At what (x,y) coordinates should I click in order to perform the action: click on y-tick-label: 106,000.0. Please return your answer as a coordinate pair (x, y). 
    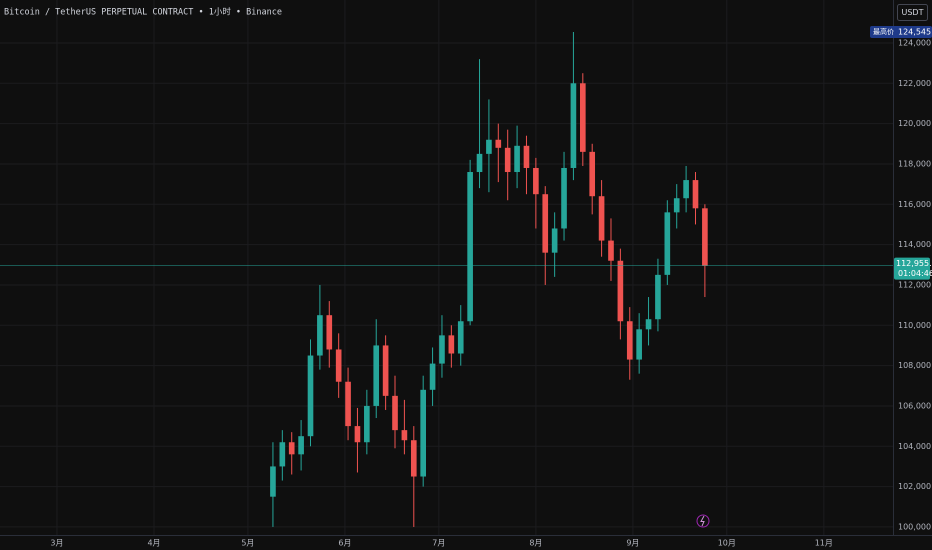
    Looking at the image, I should click on (915, 405).